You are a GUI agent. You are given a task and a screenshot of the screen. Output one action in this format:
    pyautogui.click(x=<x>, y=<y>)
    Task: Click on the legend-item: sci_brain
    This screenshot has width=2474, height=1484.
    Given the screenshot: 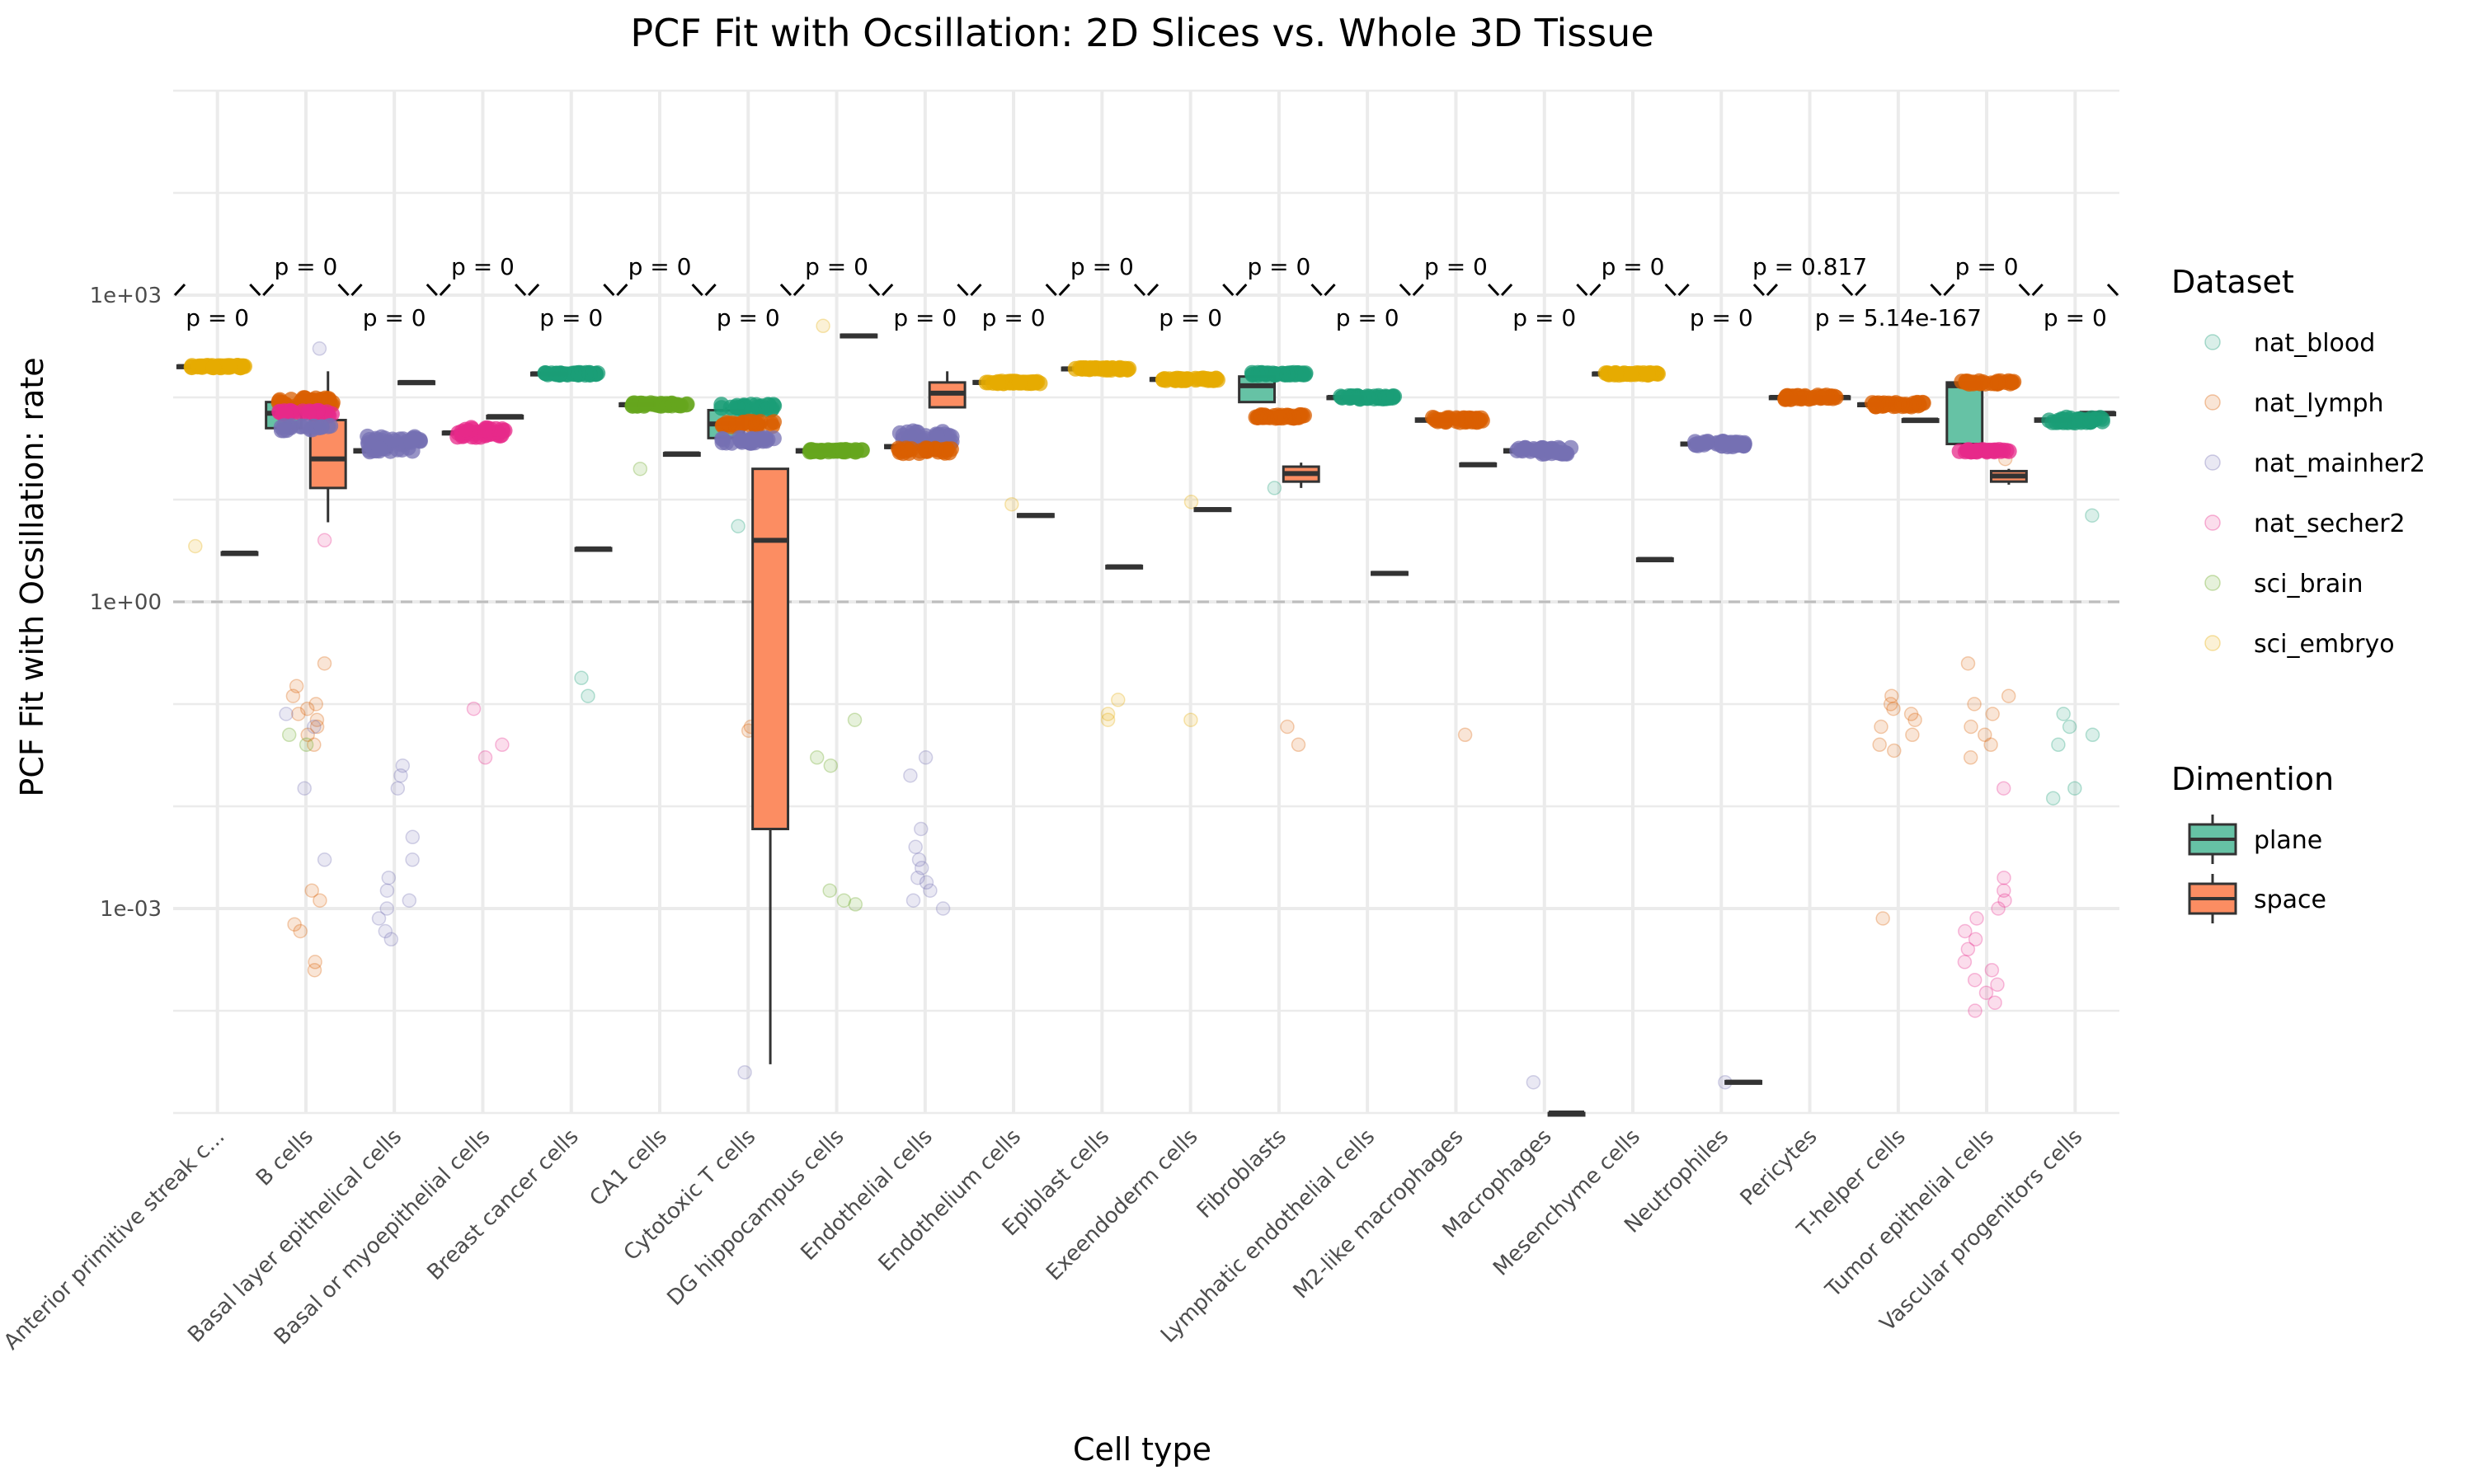 What is the action you would take?
    pyautogui.click(x=2283, y=584)
    